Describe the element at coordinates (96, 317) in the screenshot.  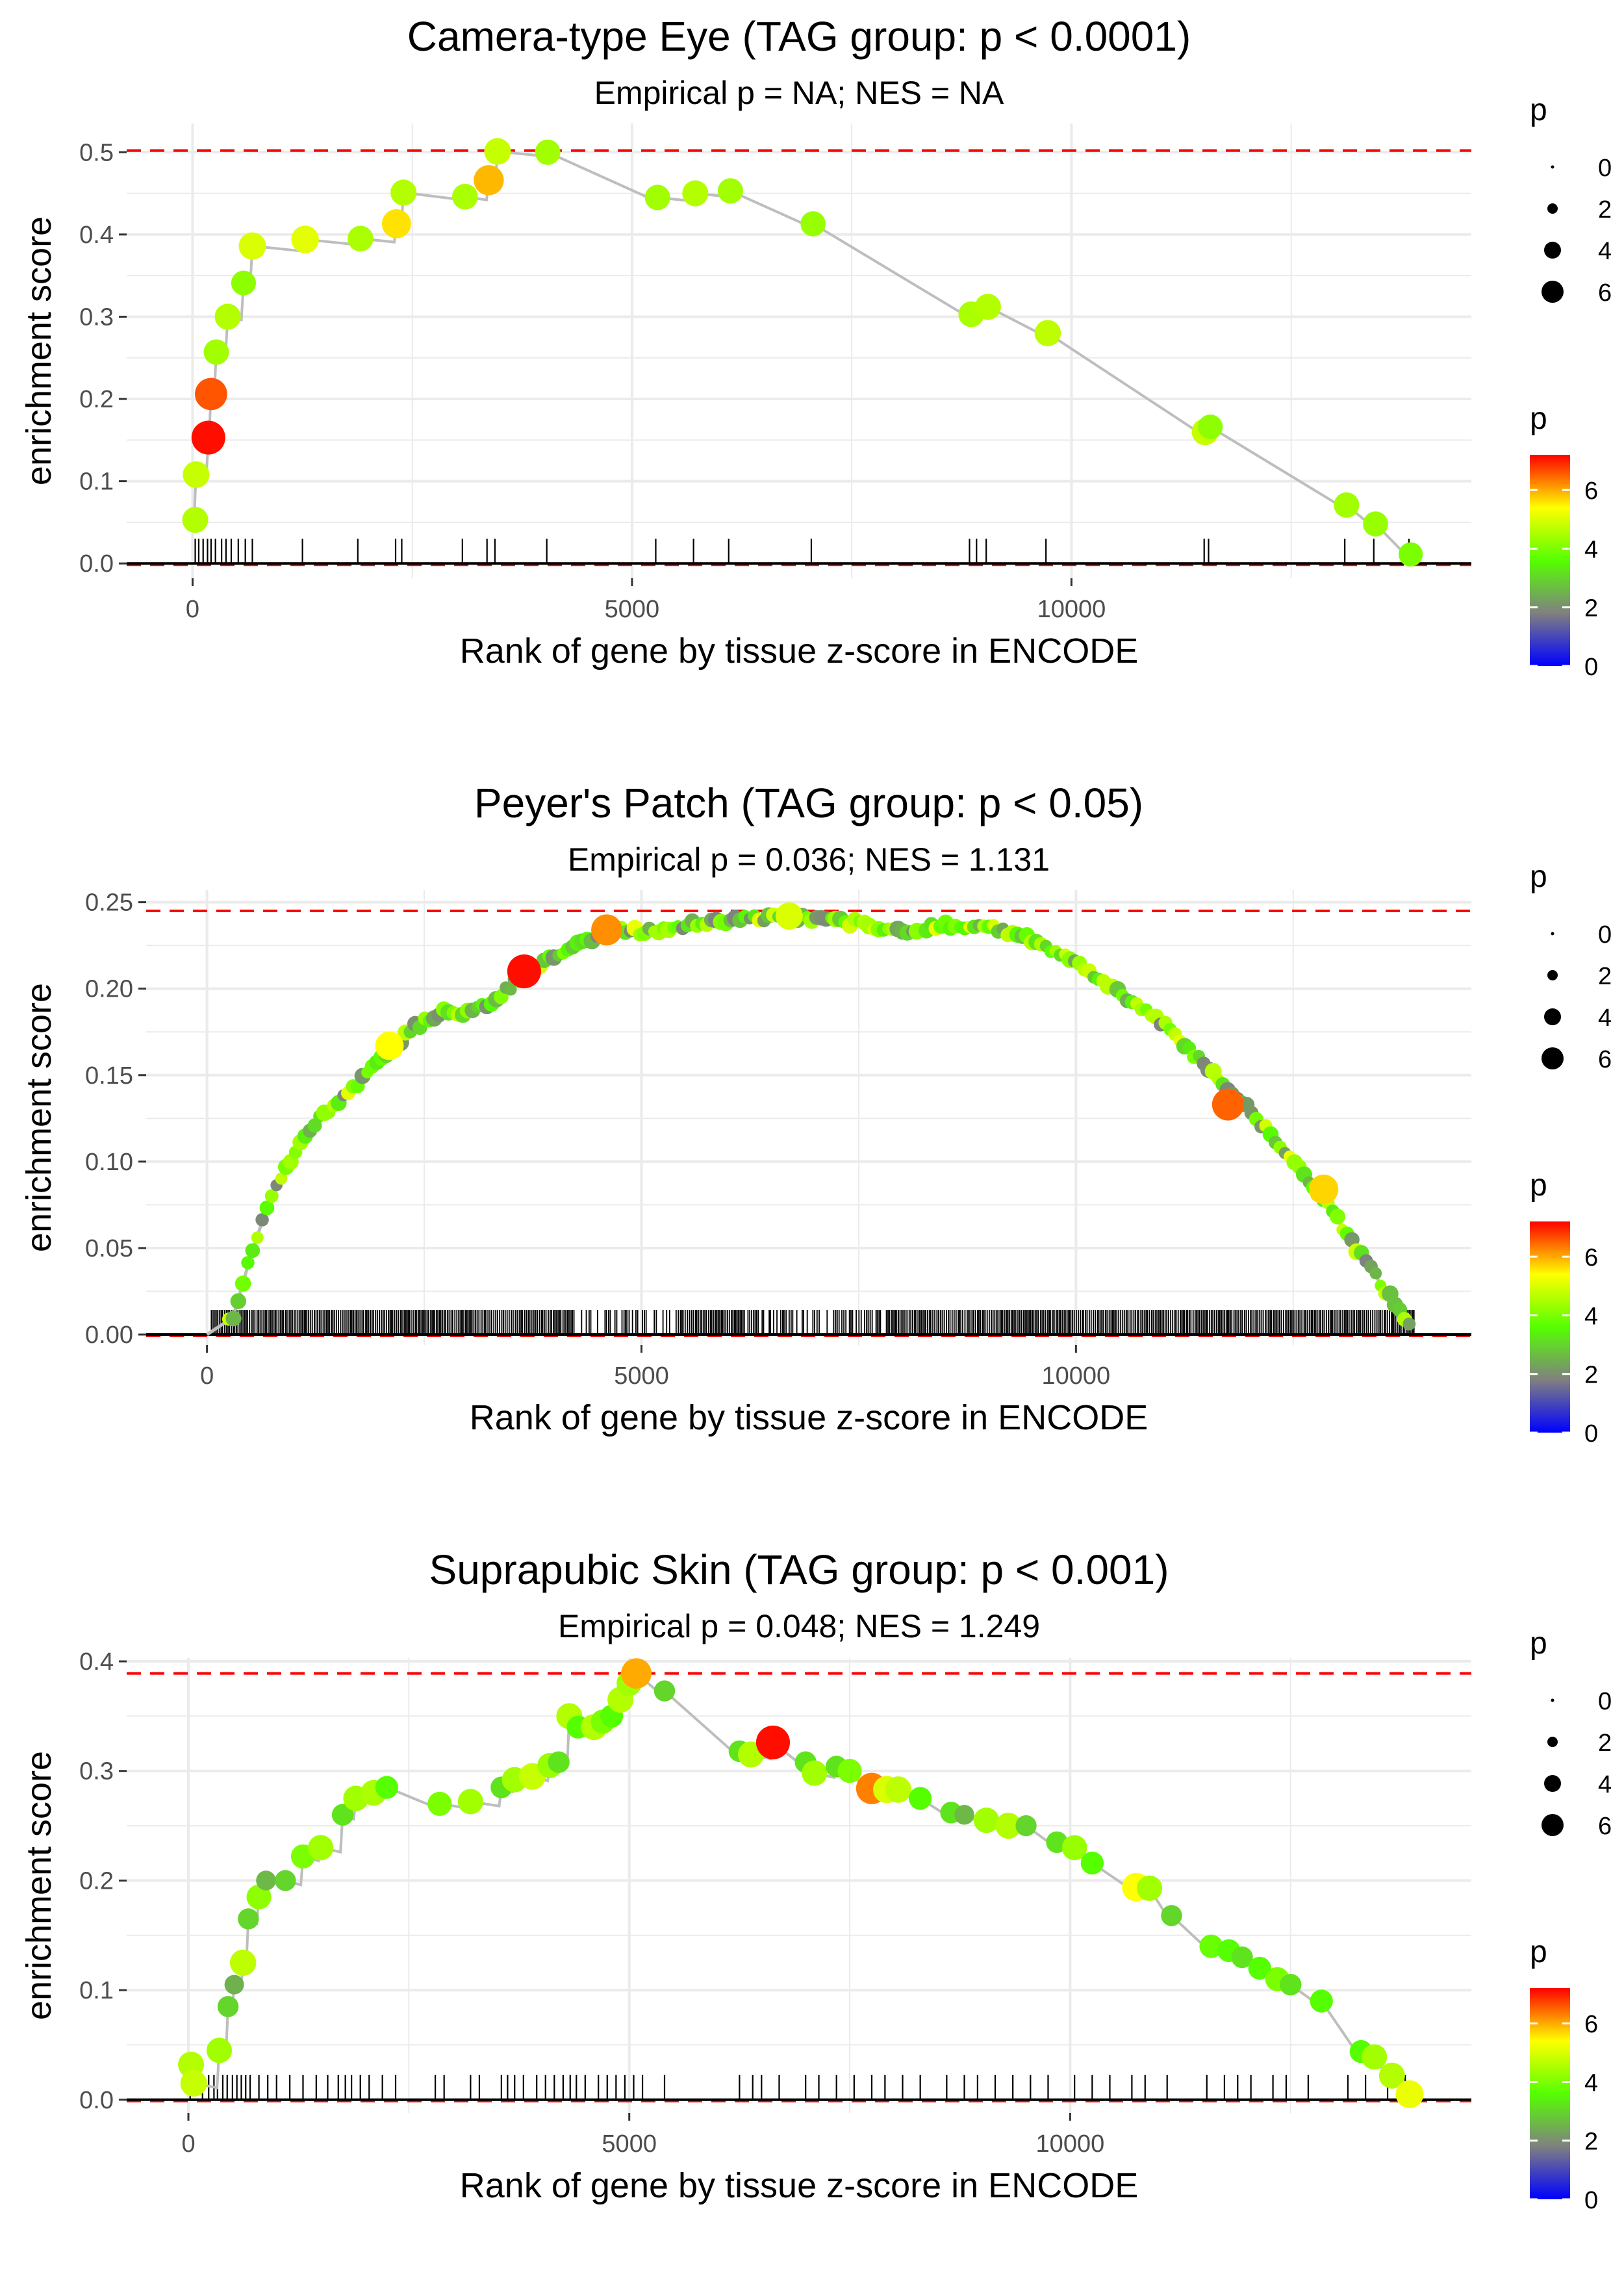
I see `y-tick-label: 0.3` at that location.